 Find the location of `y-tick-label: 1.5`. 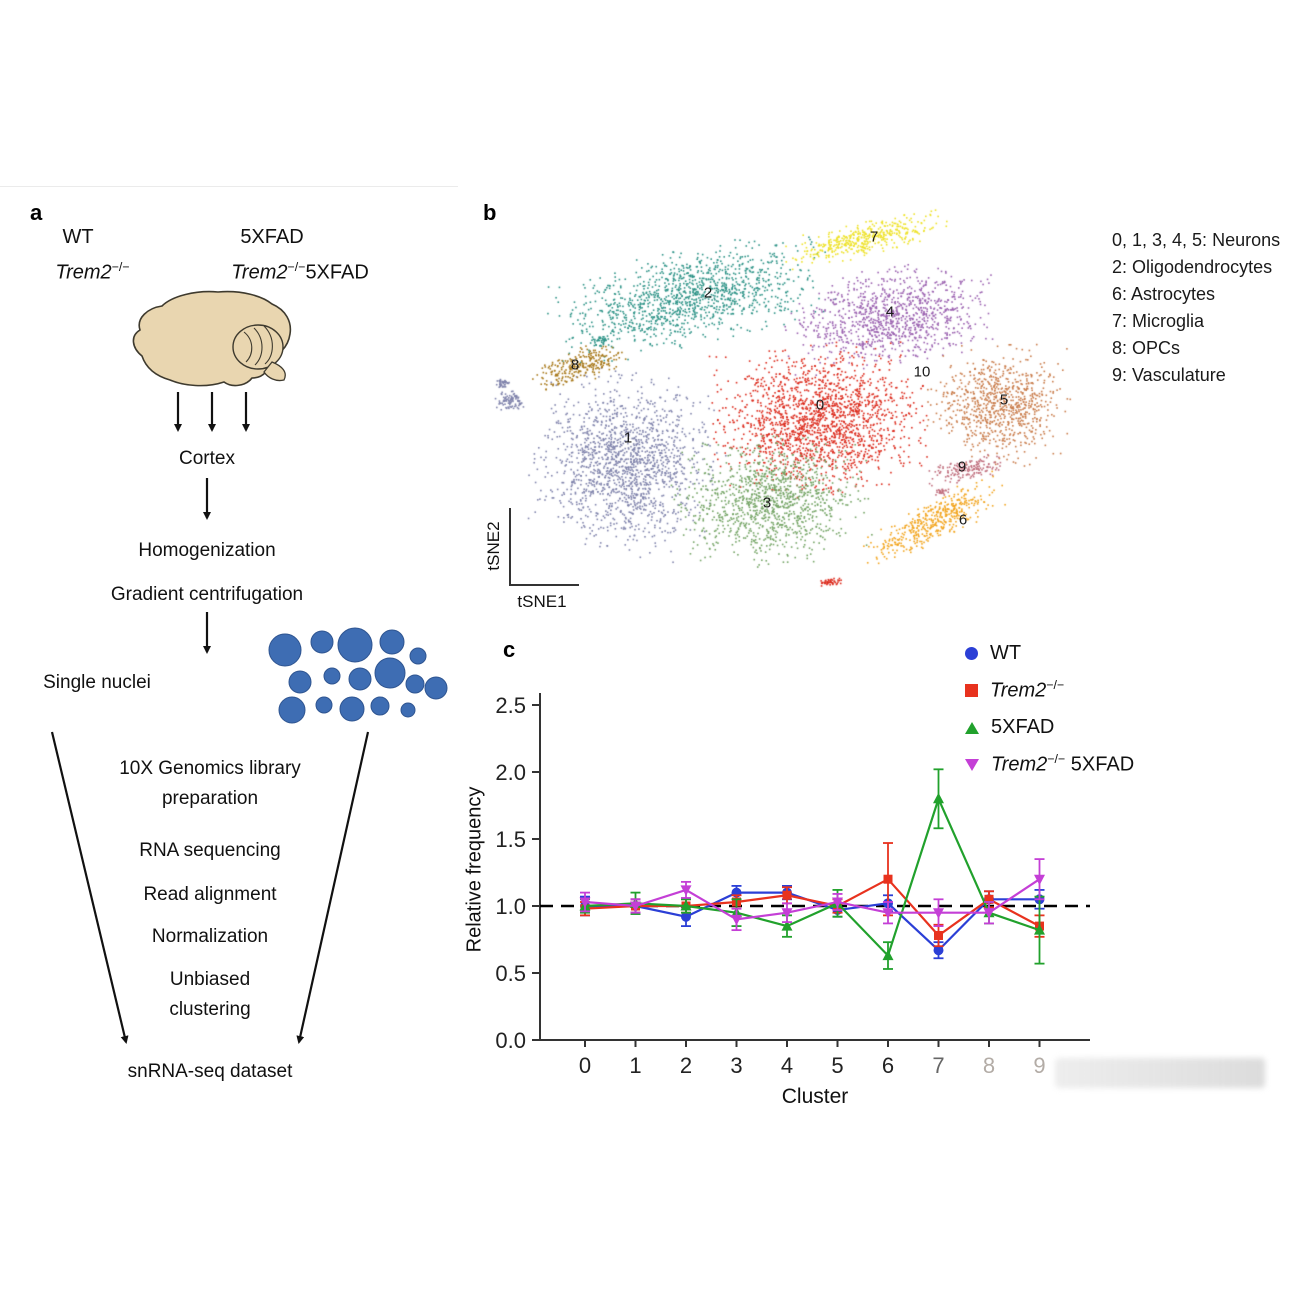

y-tick-label: 1.5 is located at coordinates (510, 839).